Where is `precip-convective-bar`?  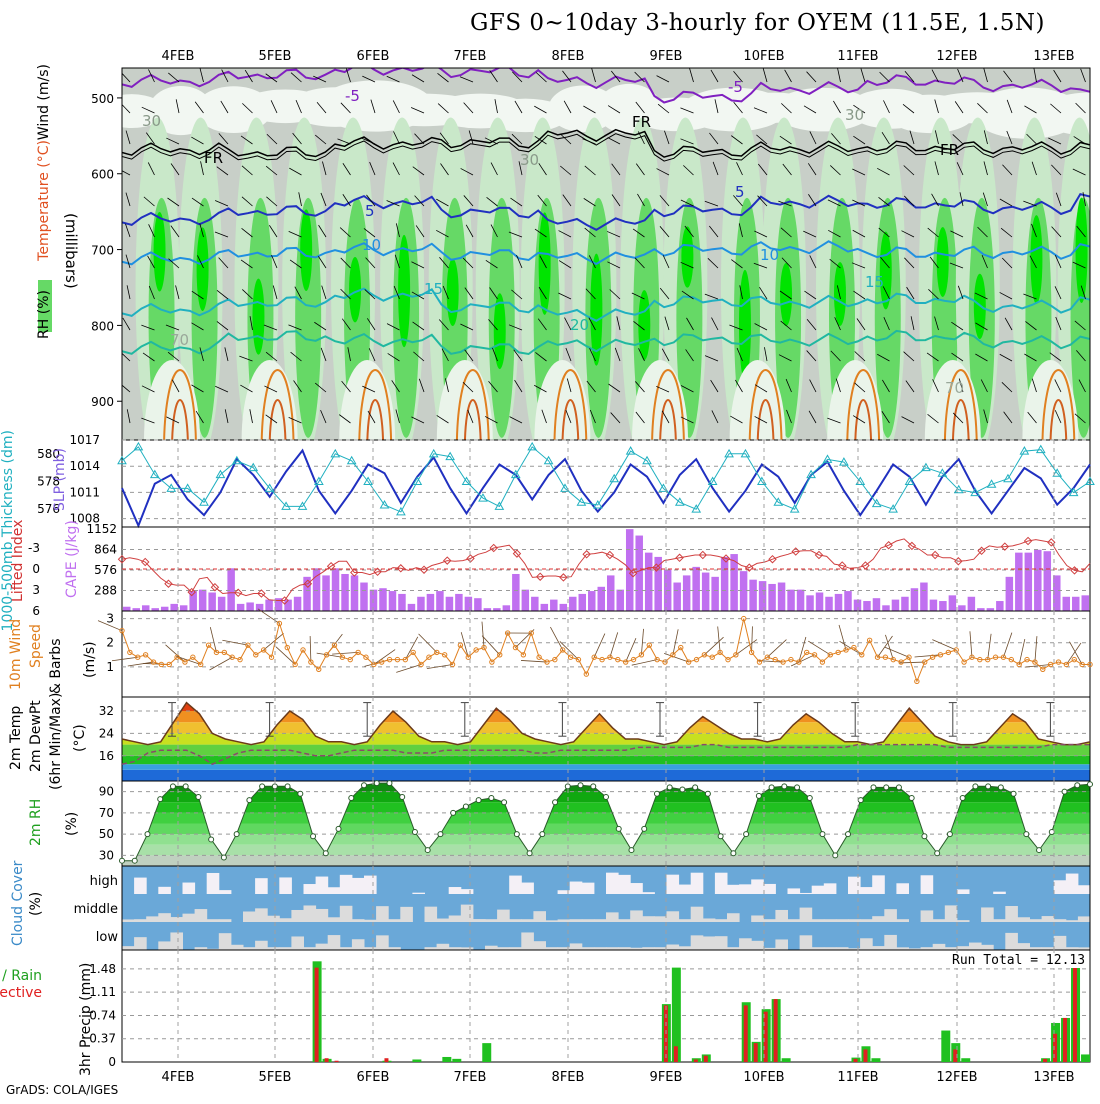
precip-convective-bar is located at coordinates (1065, 1040).